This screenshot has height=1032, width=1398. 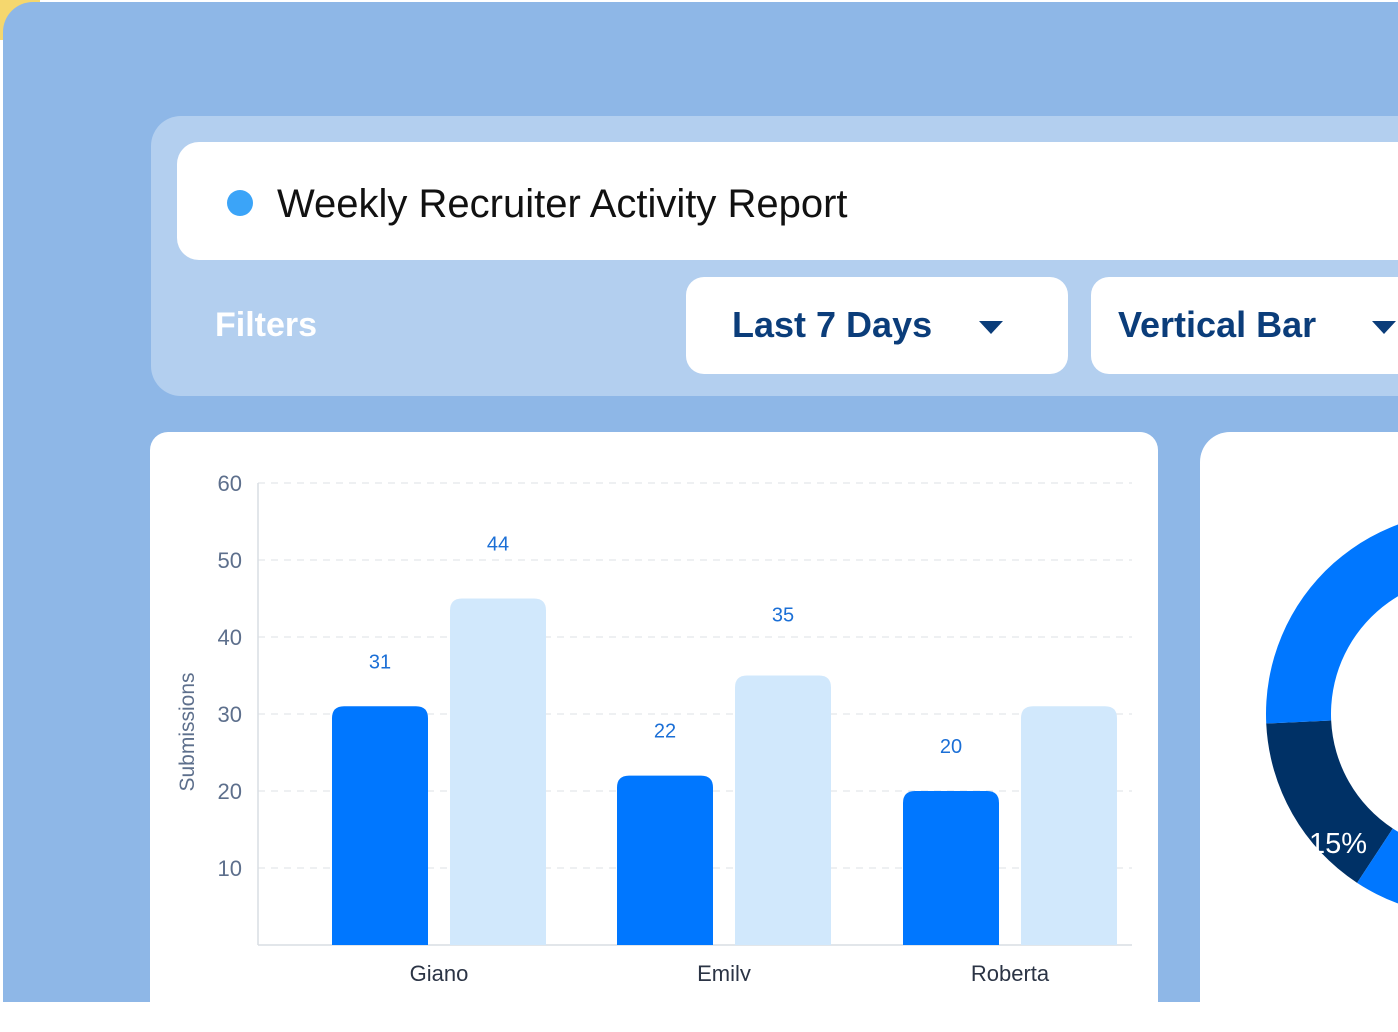 What do you see at coordinates (230, 637) in the screenshot?
I see `y-tick-label: 40` at bounding box center [230, 637].